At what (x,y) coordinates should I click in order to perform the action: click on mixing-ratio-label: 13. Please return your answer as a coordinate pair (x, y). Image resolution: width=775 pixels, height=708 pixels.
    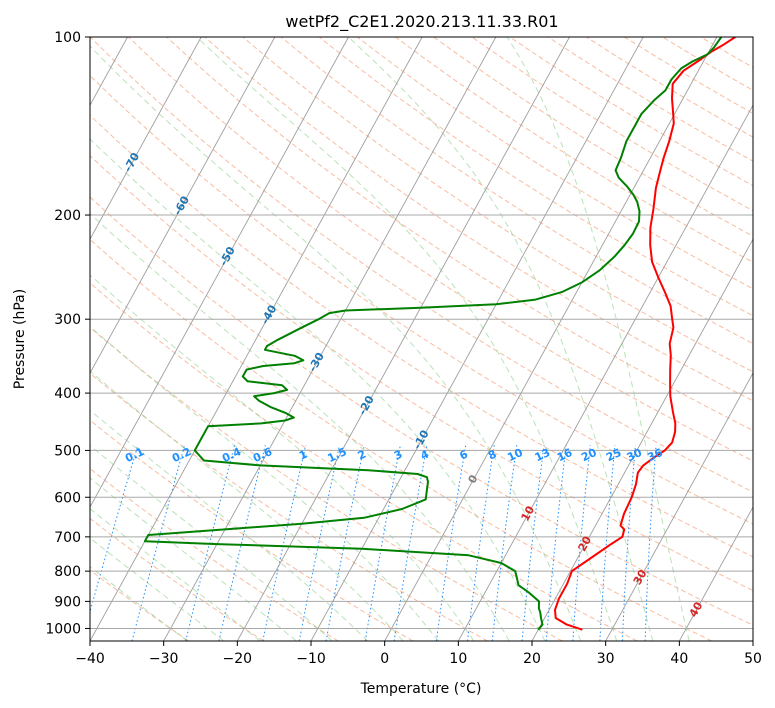
    Looking at the image, I should click on (542, 455).